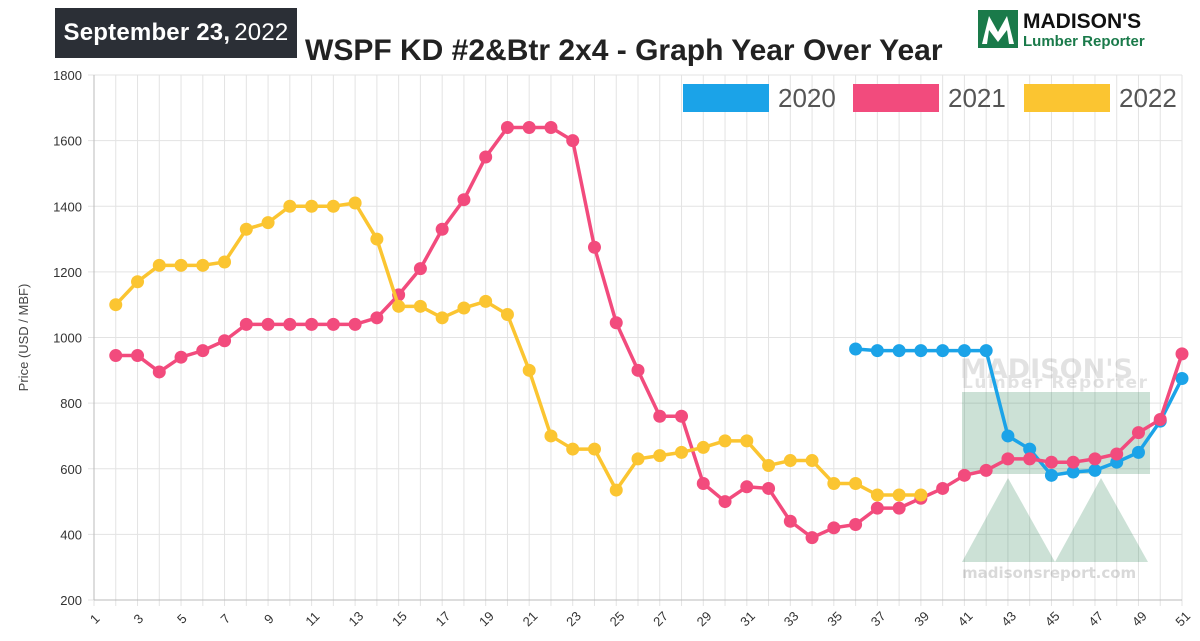 The height and width of the screenshot is (641, 1200). I want to click on x-tick-label: 33, so click(791, 618).